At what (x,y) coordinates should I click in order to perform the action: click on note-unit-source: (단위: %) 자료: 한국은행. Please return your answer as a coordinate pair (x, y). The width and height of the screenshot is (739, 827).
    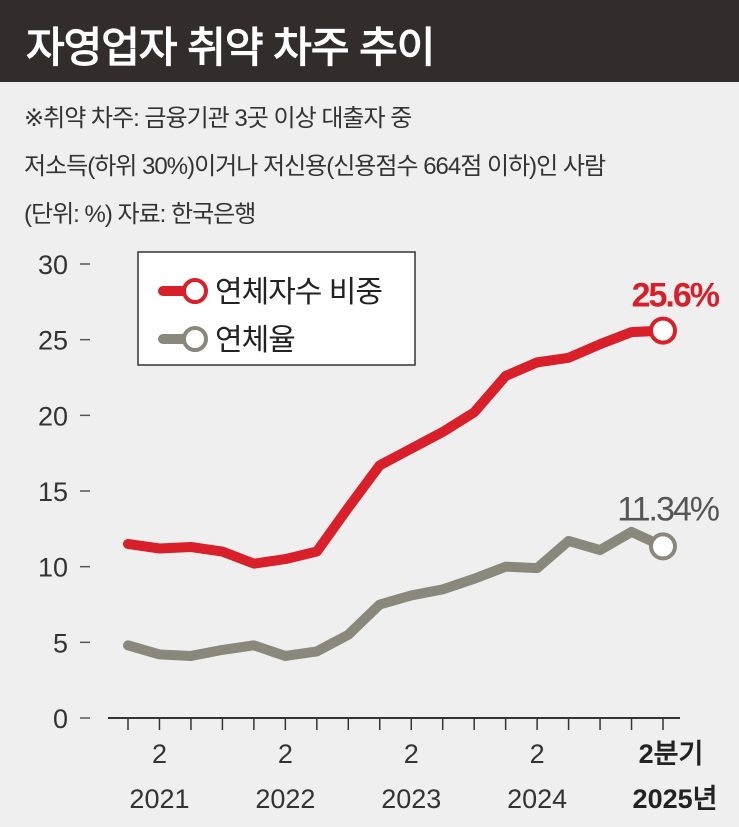
    Looking at the image, I should click on (140, 214).